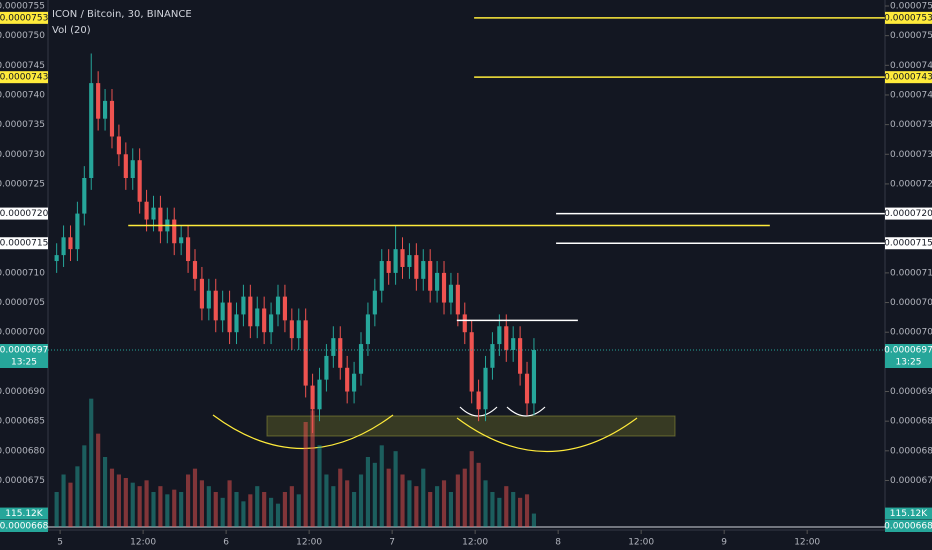  What do you see at coordinates (908, 350) in the screenshot?
I see `last-price-label-box` at bounding box center [908, 350].